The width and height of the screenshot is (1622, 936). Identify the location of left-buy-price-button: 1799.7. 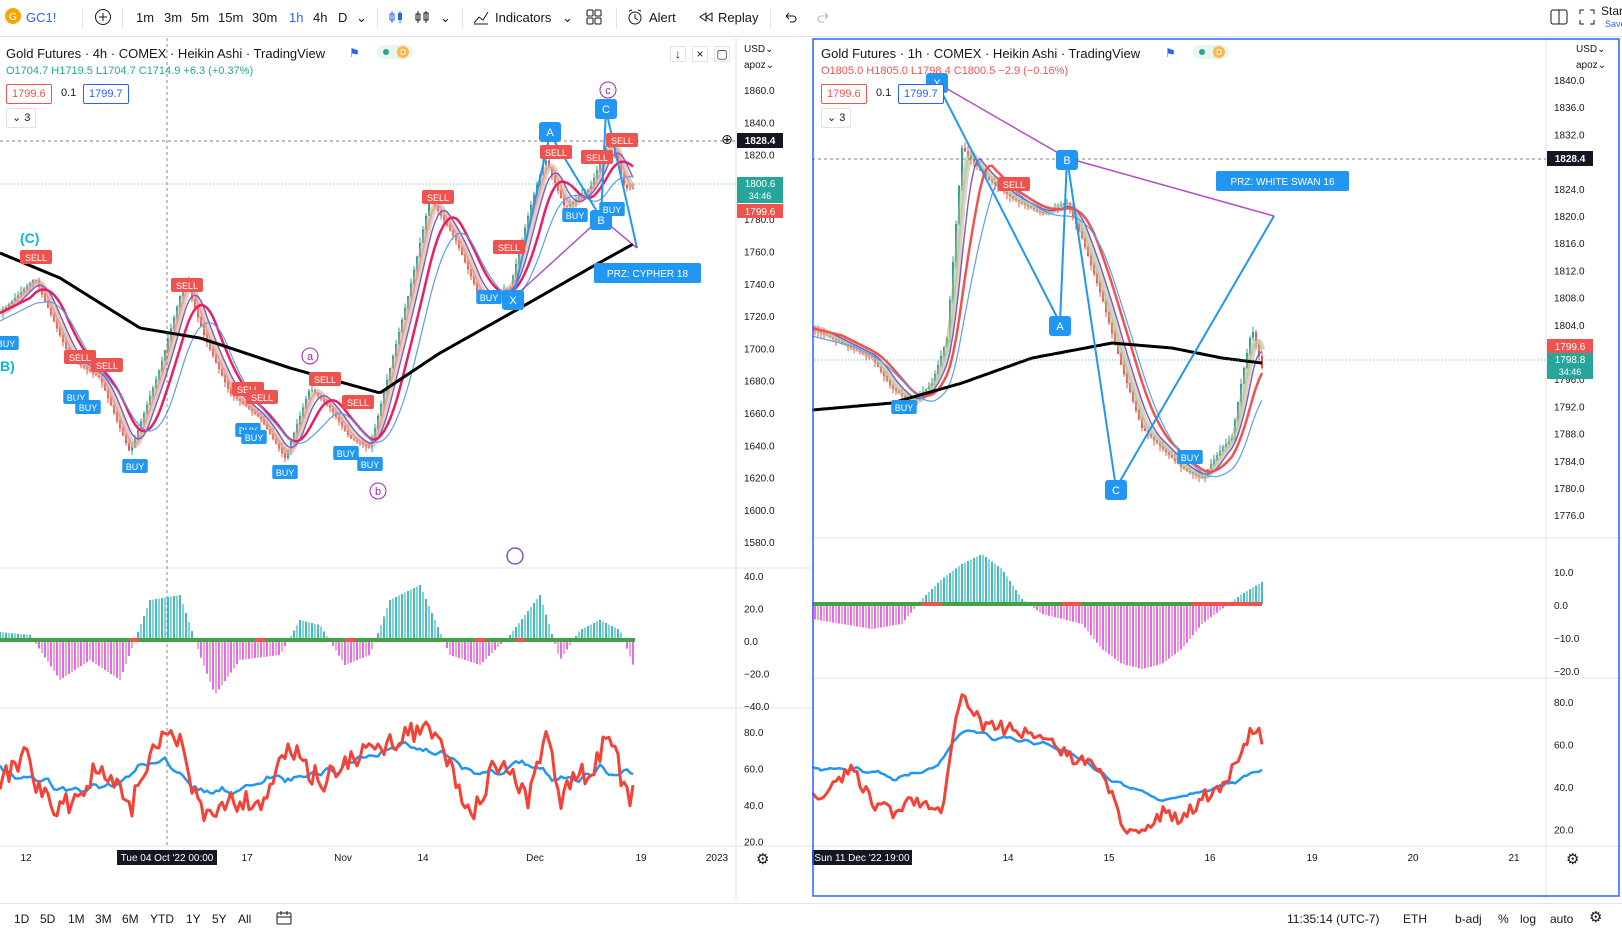
(106, 94).